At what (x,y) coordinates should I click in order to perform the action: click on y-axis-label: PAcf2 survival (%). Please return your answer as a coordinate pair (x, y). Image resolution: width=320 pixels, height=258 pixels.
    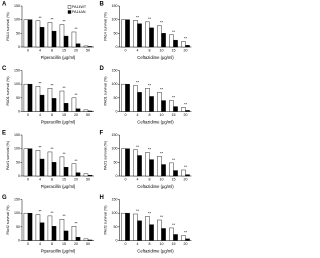
    Looking at the image, I should click on (105, 219).